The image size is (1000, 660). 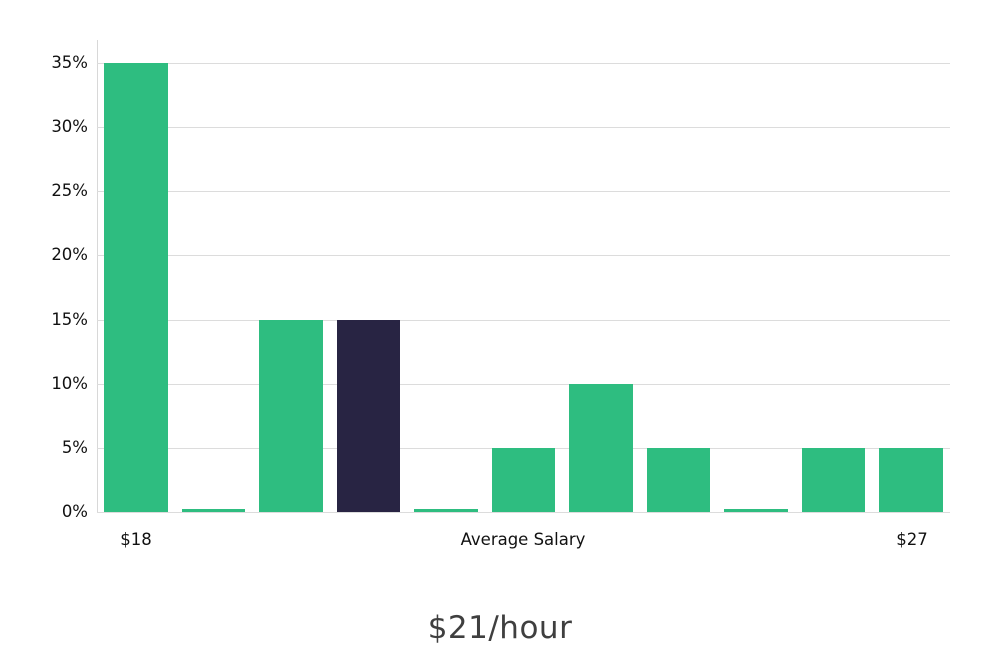 What do you see at coordinates (368, 415) in the screenshot?
I see `bar-highlight-average` at bounding box center [368, 415].